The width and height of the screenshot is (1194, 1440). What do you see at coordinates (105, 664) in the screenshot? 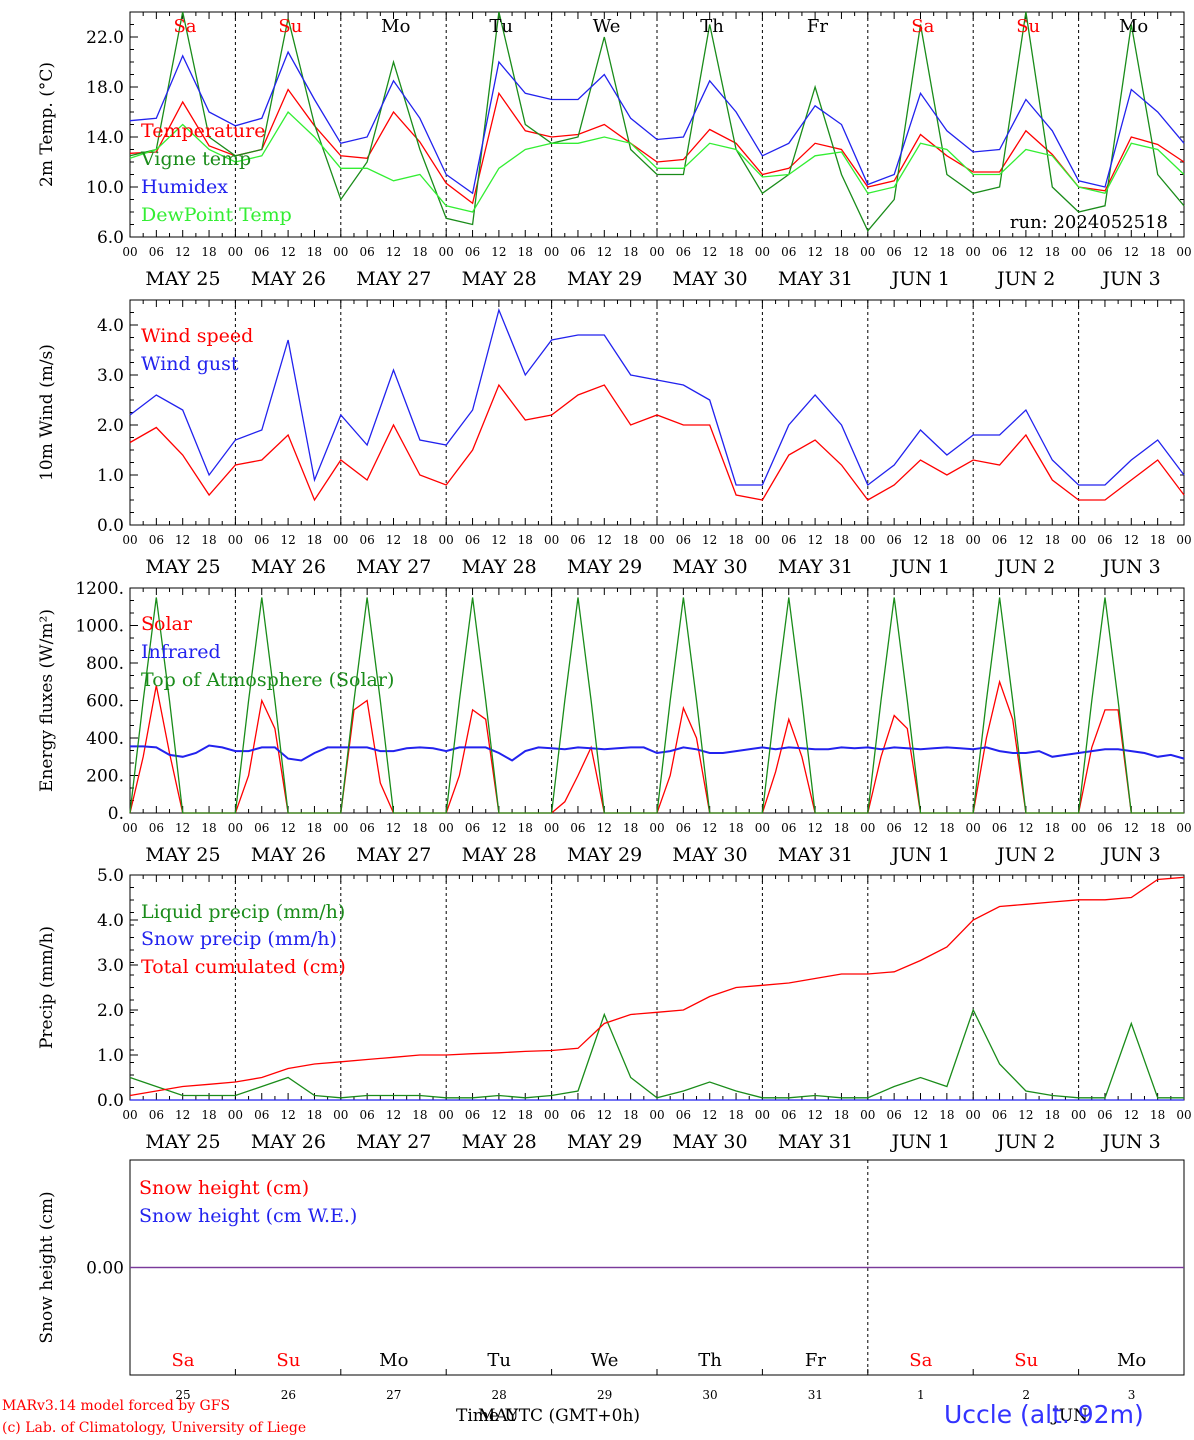
I see `y-tick-label: 800.` at bounding box center [105, 664].